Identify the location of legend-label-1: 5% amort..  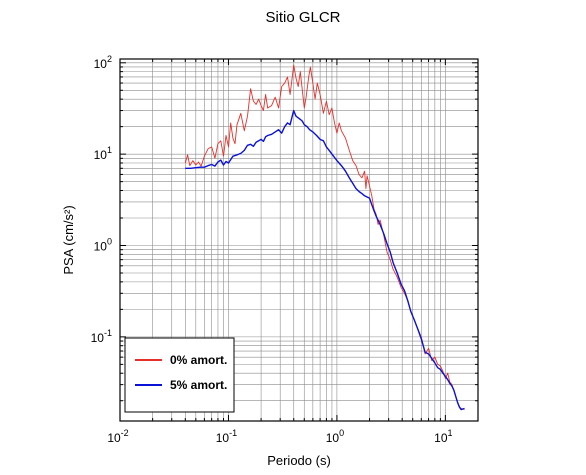
(198, 385).